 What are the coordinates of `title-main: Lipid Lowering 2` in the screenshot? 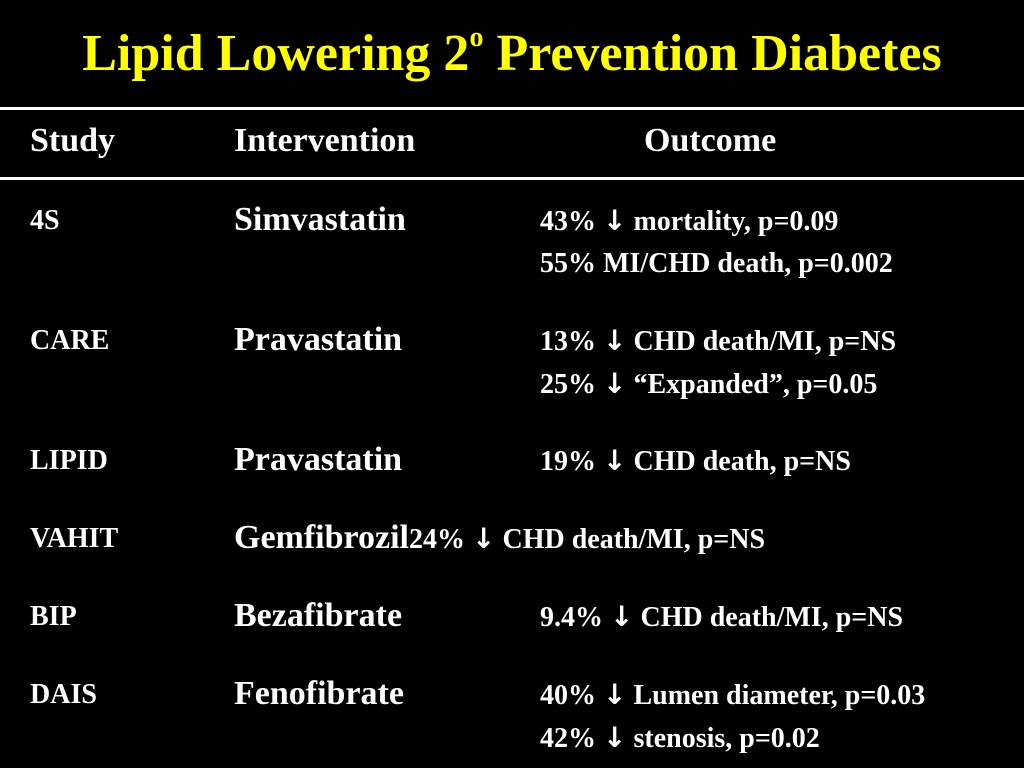 It's located at (276, 53).